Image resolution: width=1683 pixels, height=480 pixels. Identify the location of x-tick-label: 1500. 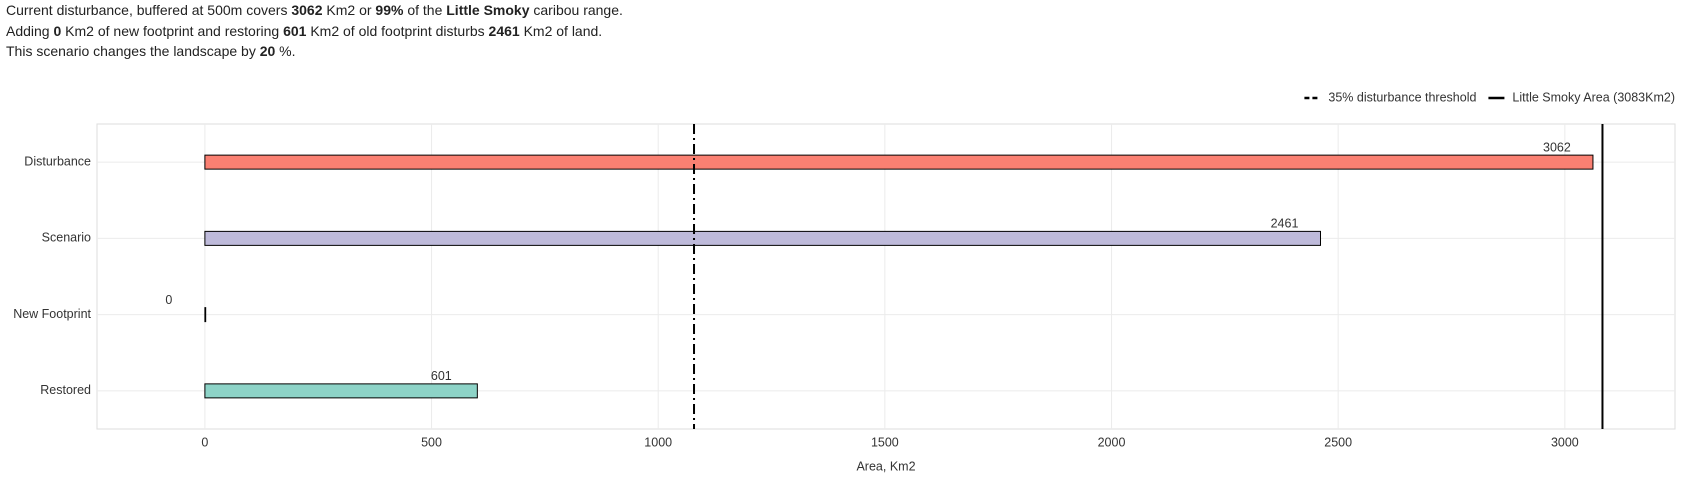
(885, 442).